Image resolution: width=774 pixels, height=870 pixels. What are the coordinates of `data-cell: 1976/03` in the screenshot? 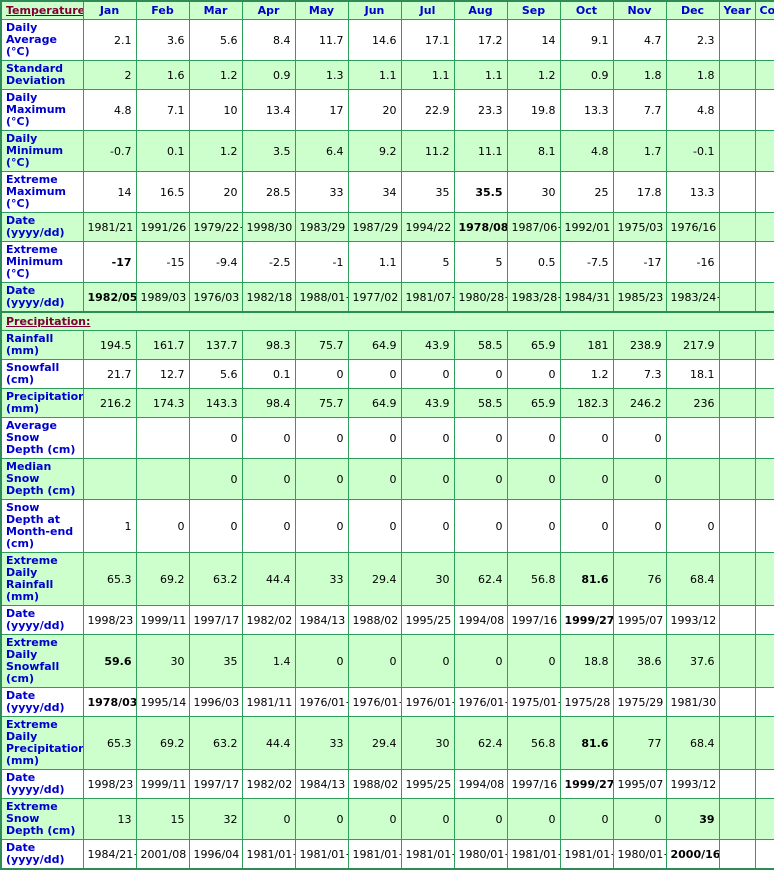 It's located at (215, 297).